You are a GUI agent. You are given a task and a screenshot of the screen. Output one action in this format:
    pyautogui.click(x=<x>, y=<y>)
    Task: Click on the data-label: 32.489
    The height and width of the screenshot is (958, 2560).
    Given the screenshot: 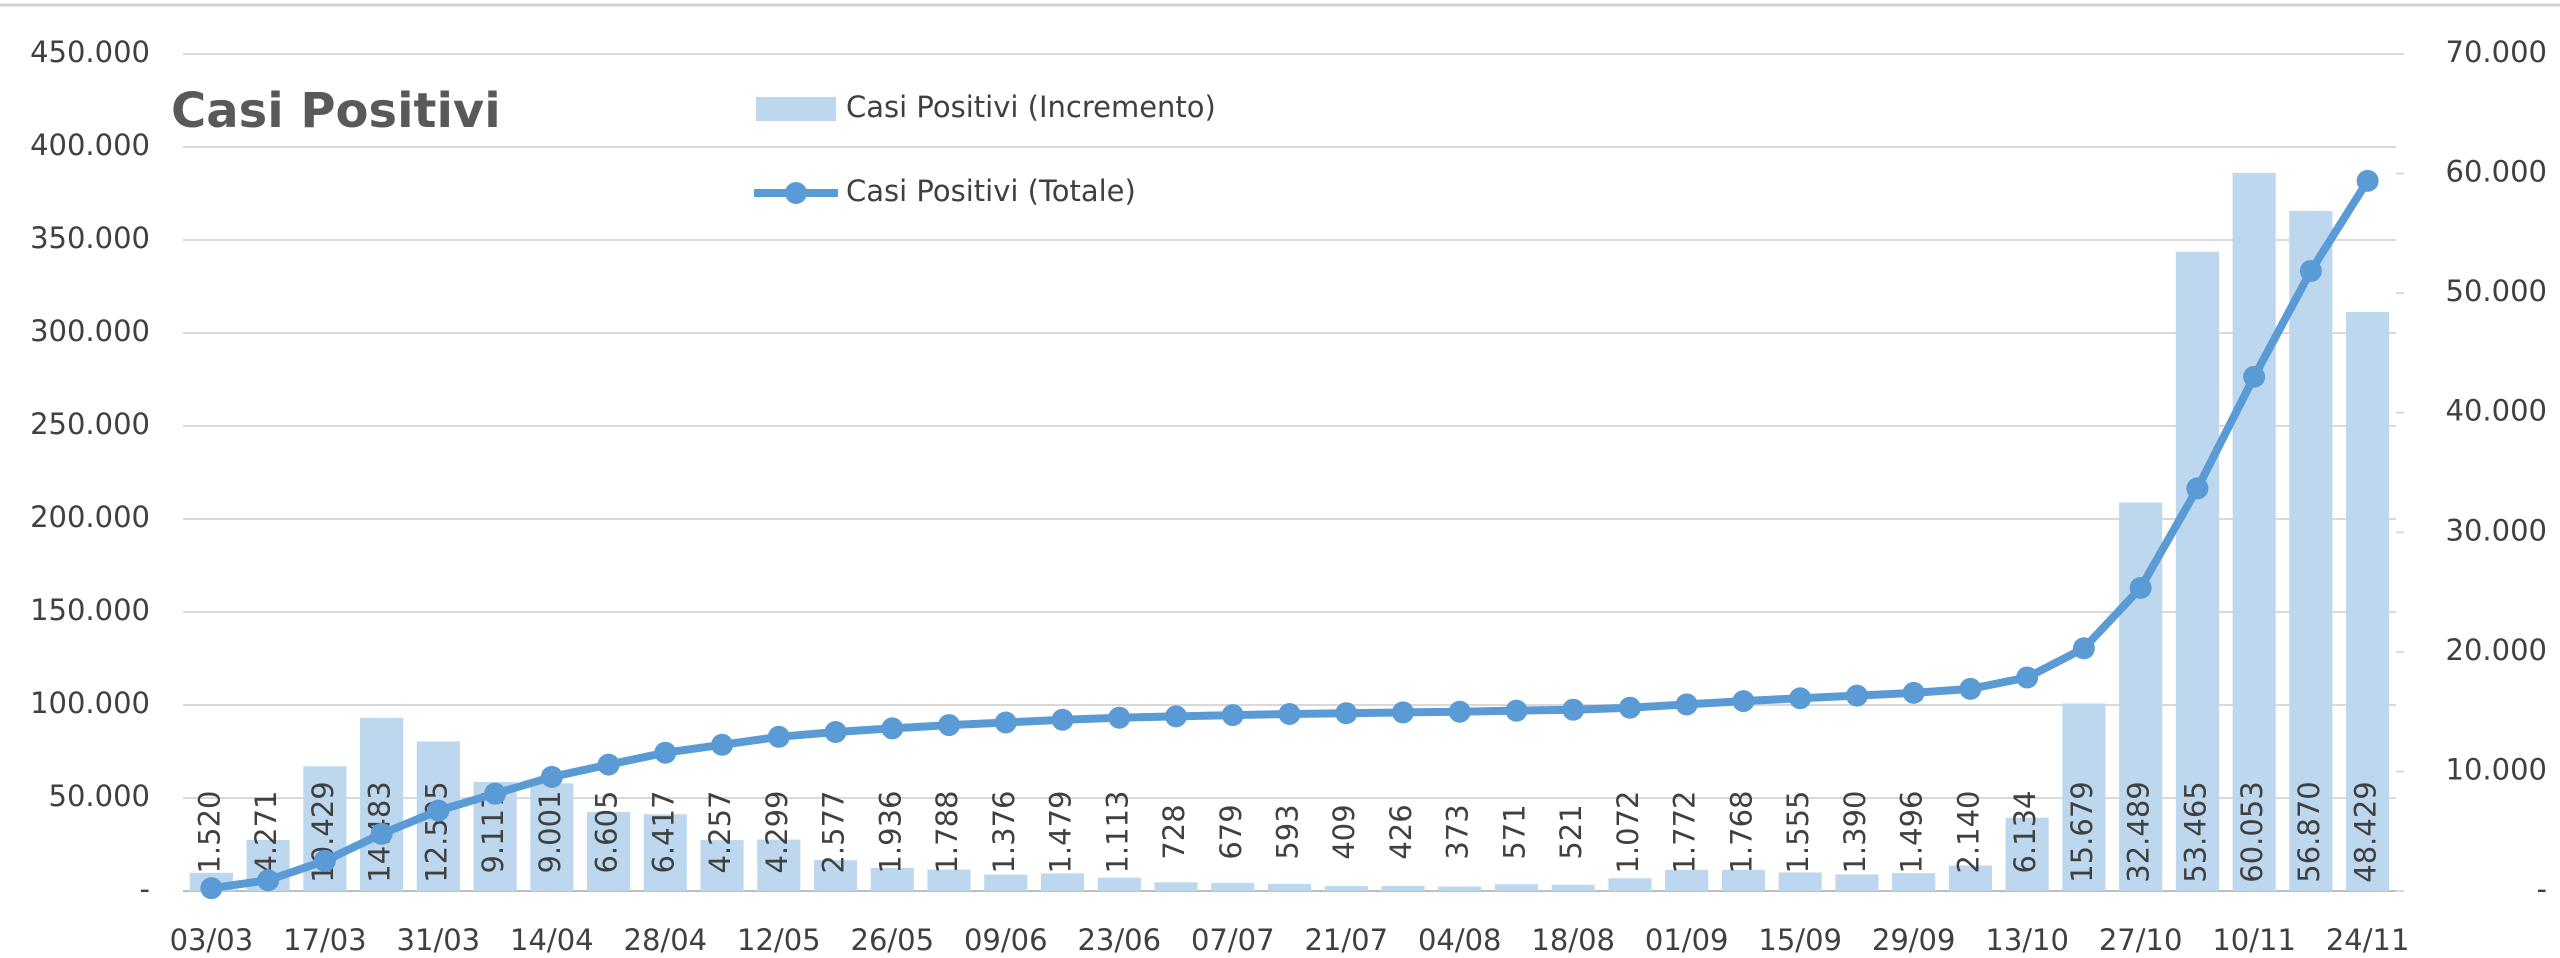 What is the action you would take?
    pyautogui.click(x=2139, y=831)
    